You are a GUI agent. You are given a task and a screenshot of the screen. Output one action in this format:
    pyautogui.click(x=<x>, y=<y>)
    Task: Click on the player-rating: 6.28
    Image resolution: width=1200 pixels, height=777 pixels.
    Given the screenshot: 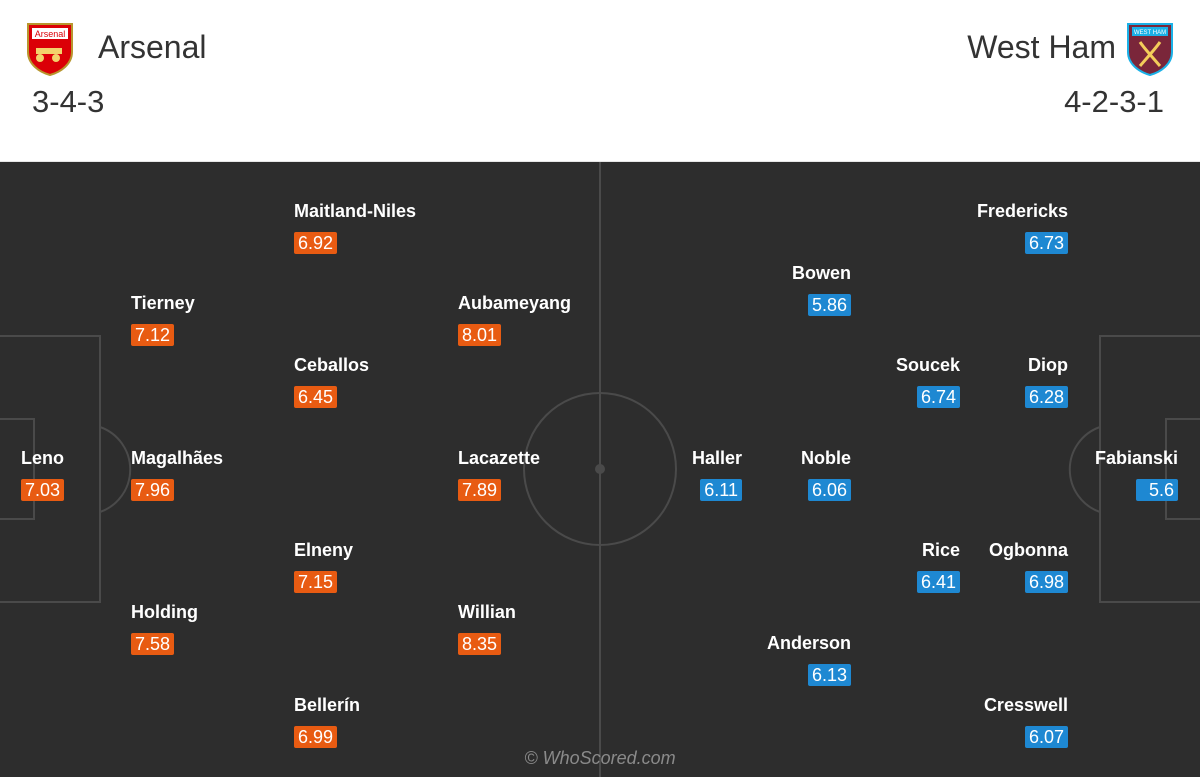 What is the action you would take?
    pyautogui.click(x=1046, y=397)
    